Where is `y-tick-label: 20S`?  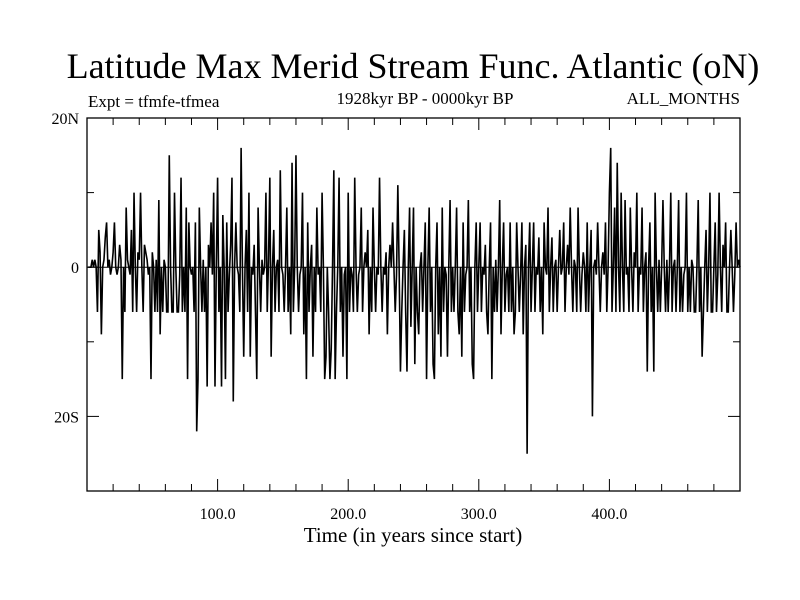
y-tick-label: 20S is located at coordinates (66, 417).